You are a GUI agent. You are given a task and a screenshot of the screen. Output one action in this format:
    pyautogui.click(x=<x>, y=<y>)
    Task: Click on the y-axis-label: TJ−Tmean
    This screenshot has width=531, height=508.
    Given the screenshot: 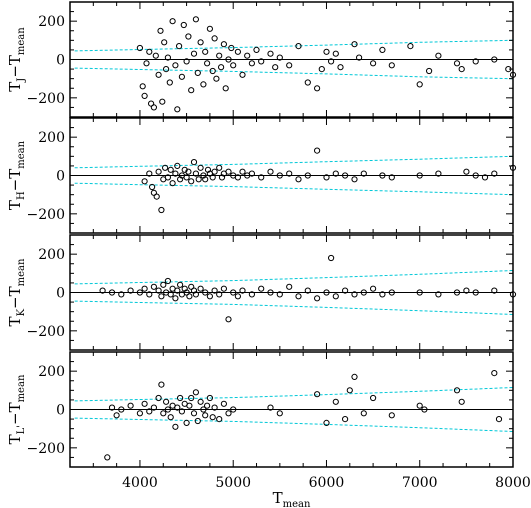 What is the action you would take?
    pyautogui.click(x=16, y=59)
    